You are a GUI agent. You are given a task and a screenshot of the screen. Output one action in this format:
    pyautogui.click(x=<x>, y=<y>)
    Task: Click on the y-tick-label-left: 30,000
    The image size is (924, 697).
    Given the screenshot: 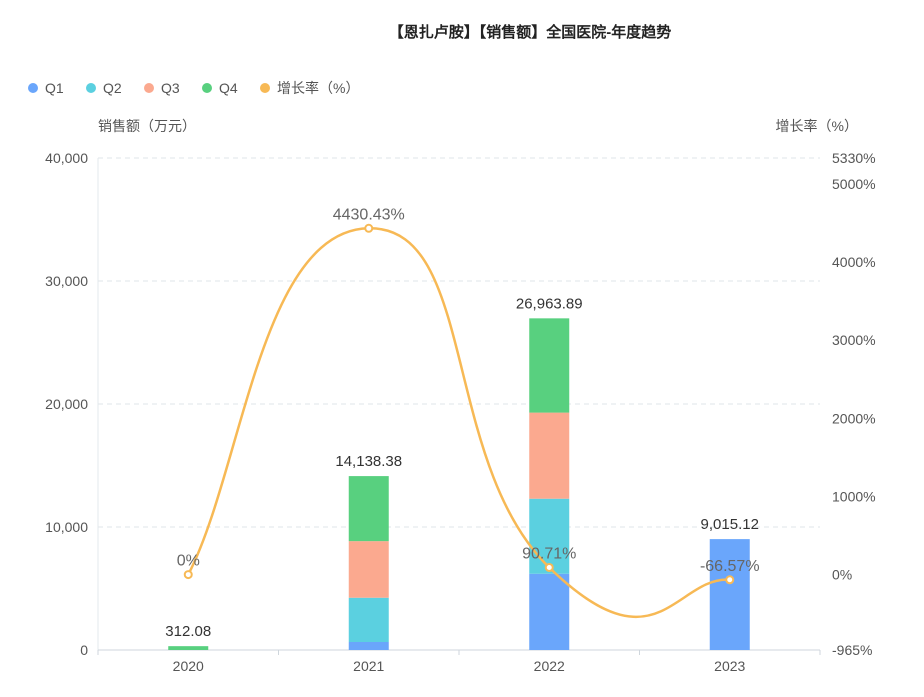 What is the action you would take?
    pyautogui.click(x=66, y=281)
    